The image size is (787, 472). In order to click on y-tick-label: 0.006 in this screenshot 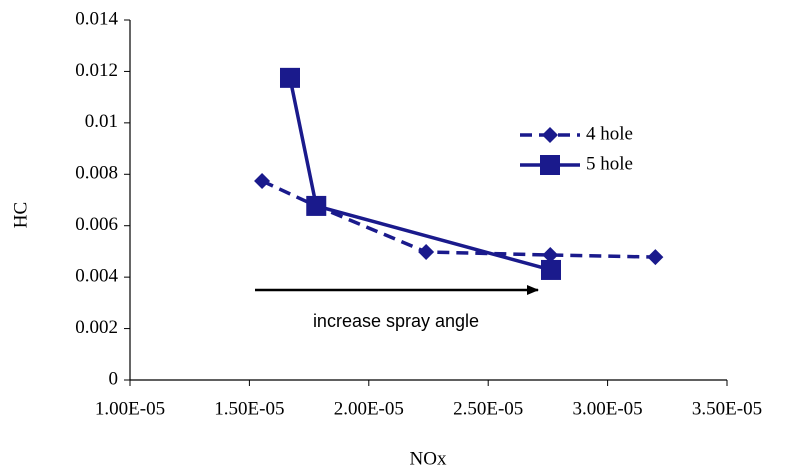, I will do `click(96, 224)`.